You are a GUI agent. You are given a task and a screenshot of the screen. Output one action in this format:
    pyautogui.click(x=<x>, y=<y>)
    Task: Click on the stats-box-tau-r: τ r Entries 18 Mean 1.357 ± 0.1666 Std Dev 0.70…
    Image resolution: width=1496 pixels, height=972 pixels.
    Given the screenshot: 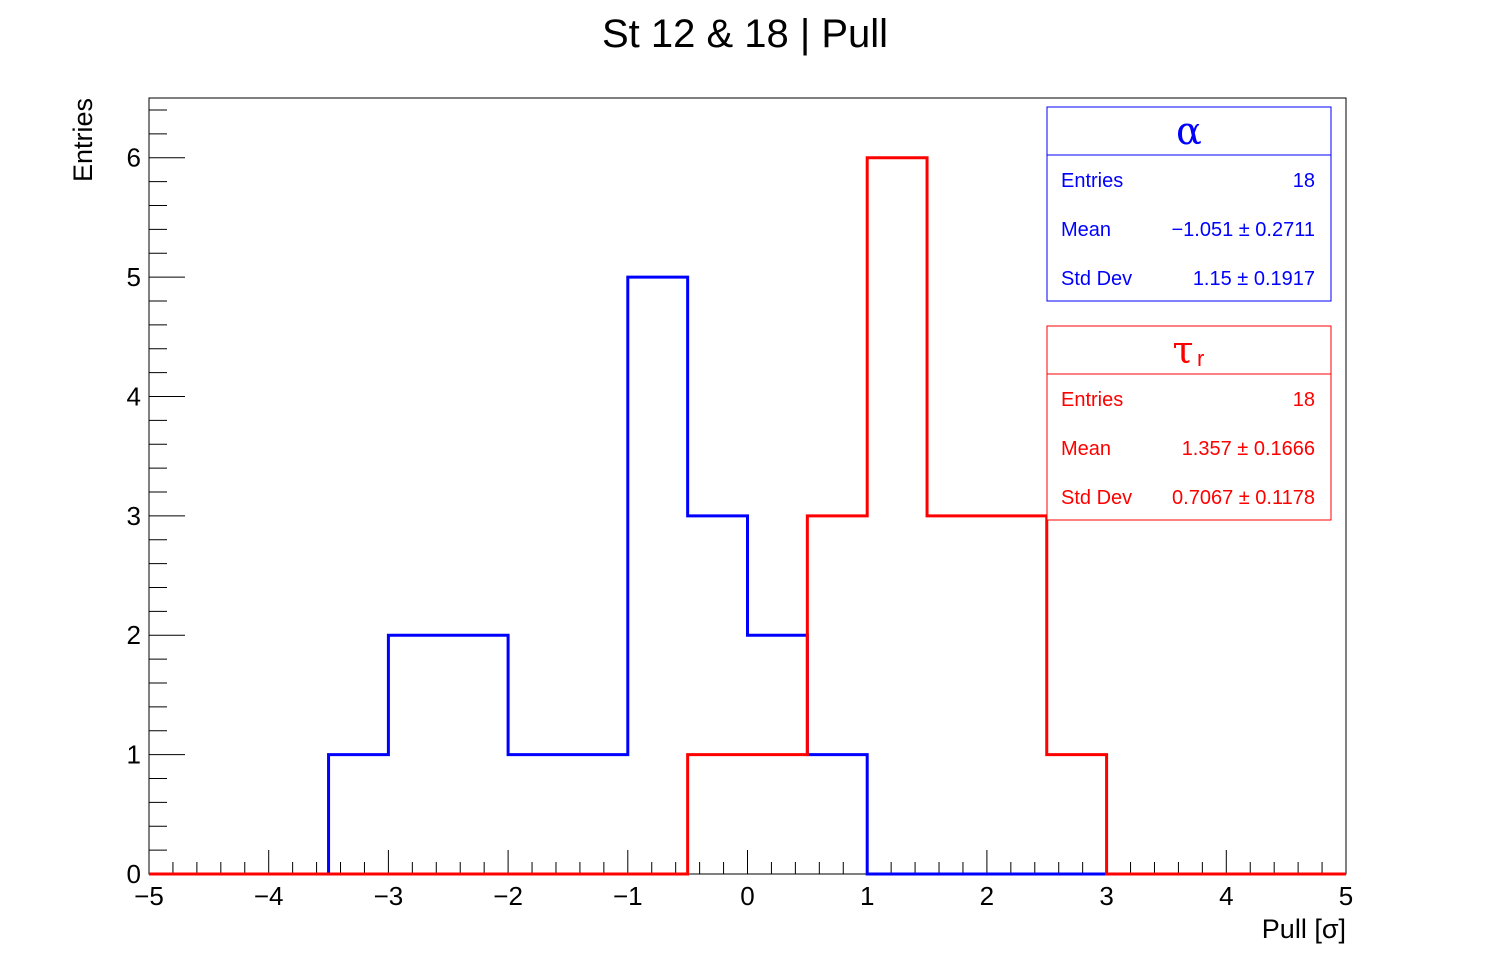 What is the action you would take?
    pyautogui.click(x=1189, y=423)
    